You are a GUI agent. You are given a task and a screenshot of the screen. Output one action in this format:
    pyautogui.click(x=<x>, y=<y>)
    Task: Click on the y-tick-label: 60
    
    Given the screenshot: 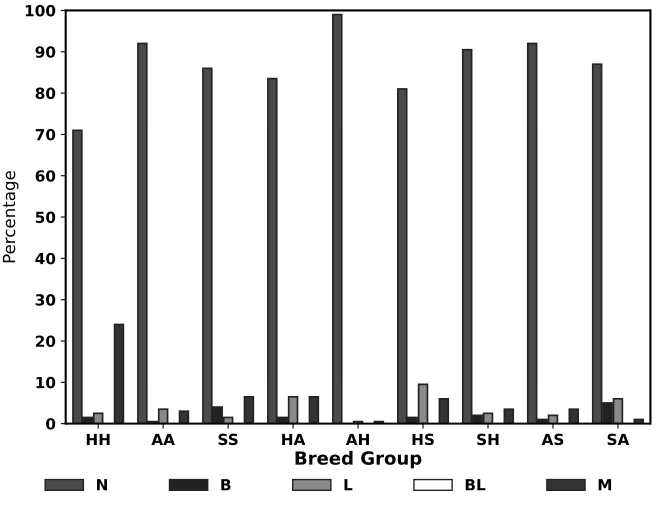 What is the action you would take?
    pyautogui.click(x=46, y=176)
    